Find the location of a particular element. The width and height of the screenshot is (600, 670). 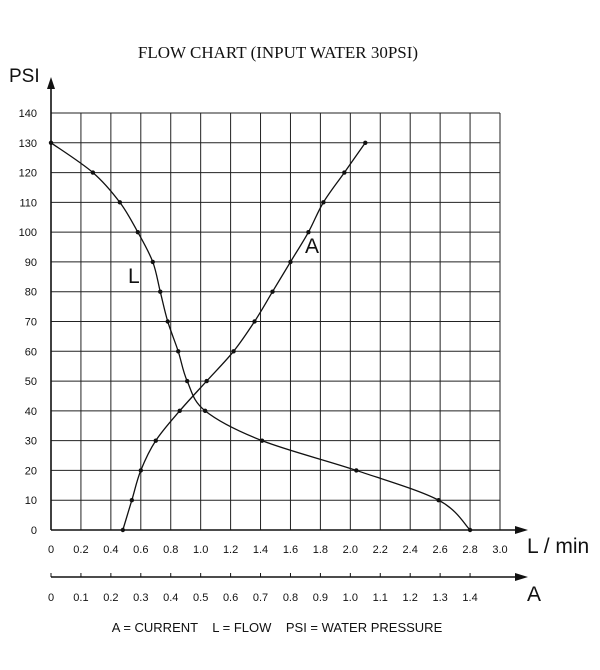

x-tick-label: 2.4 is located at coordinates (410, 550).